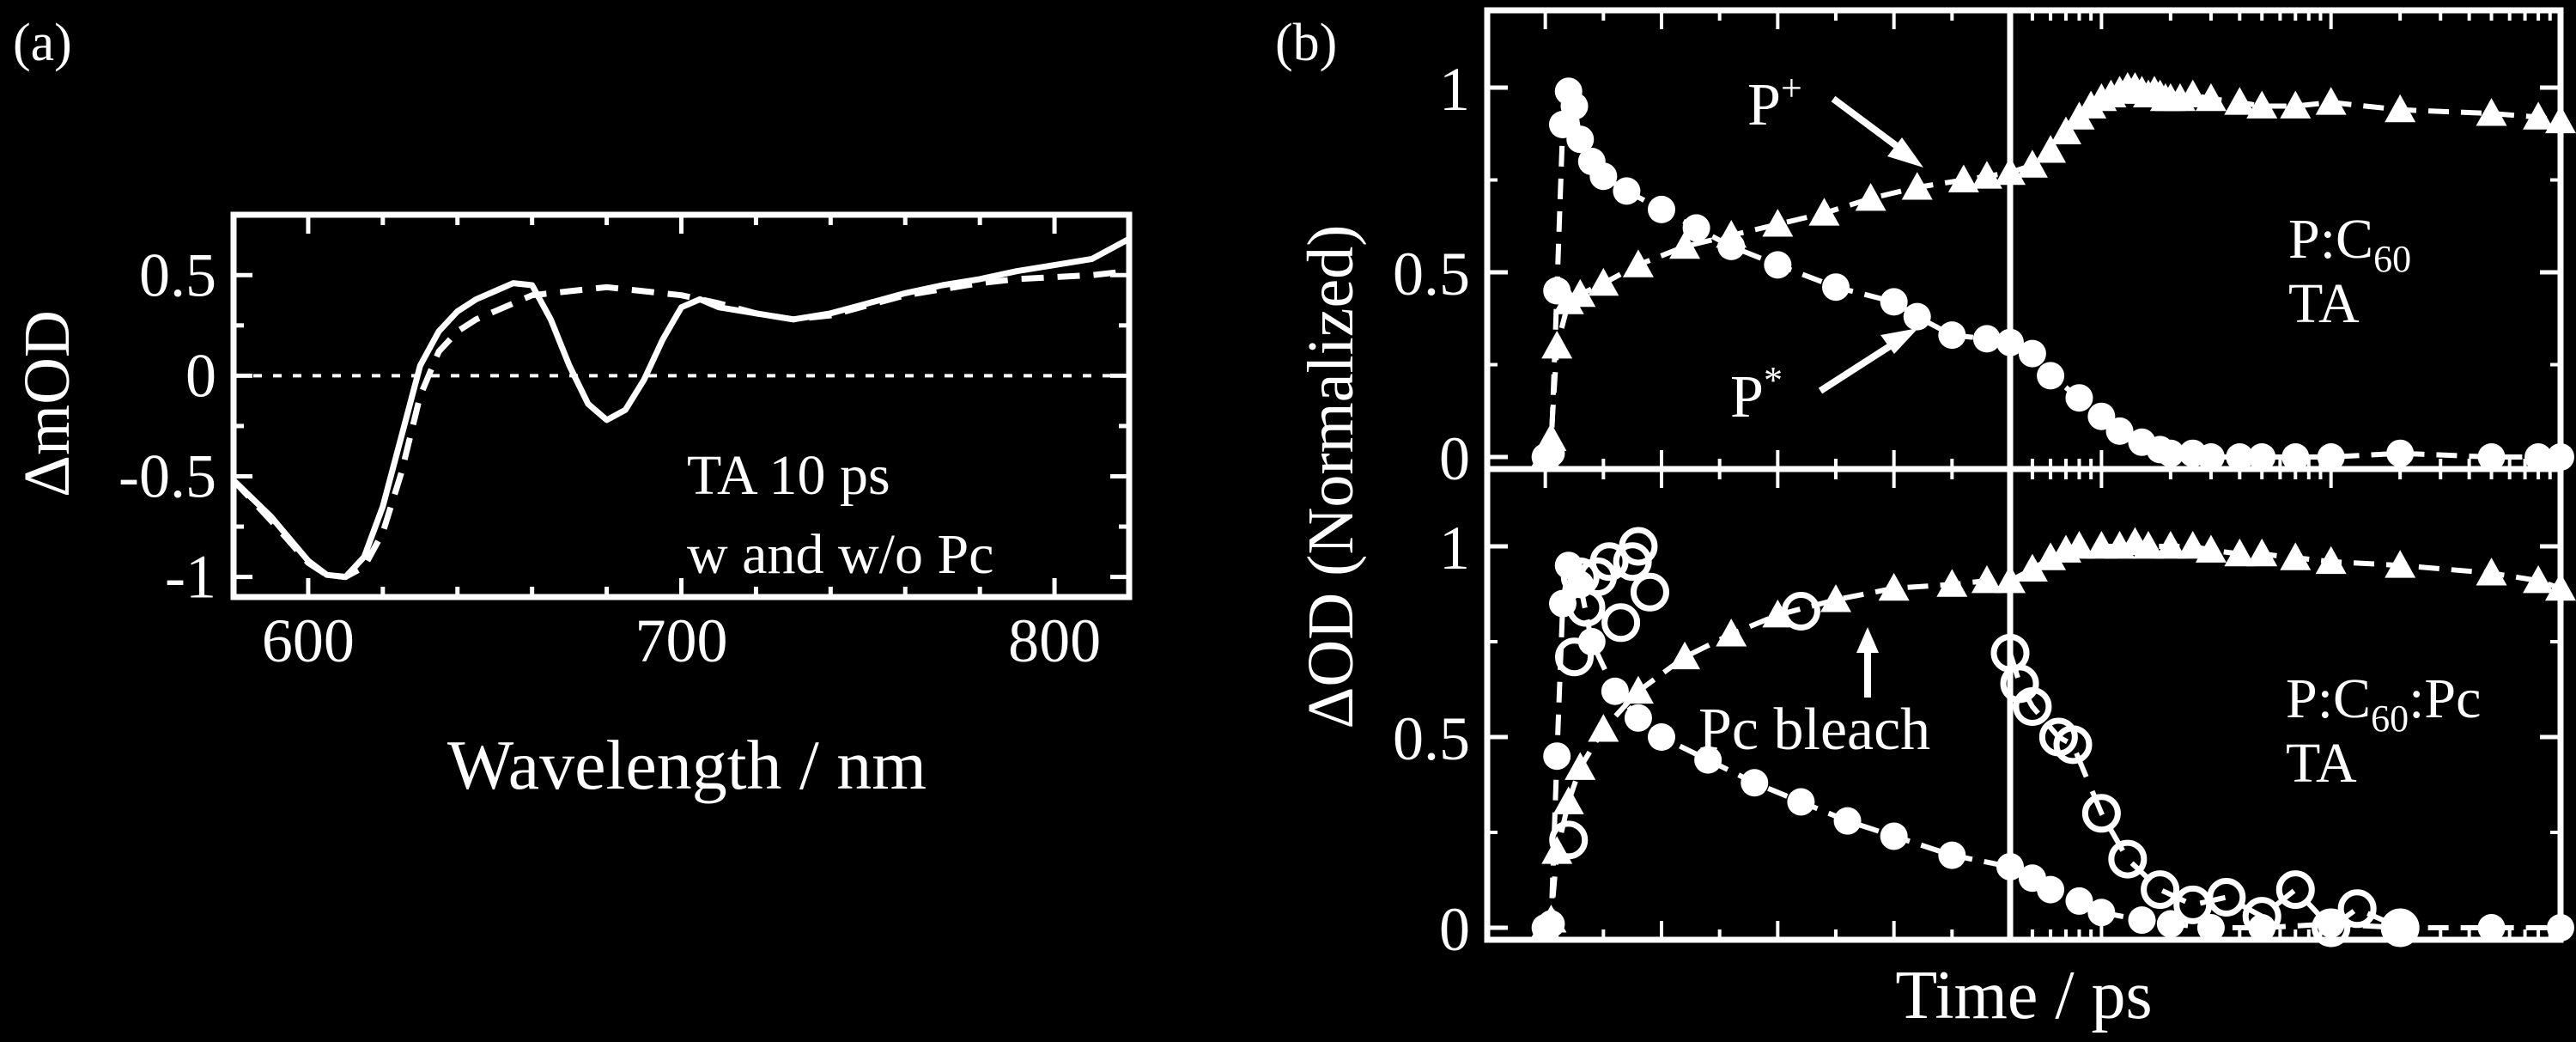 The height and width of the screenshot is (1042, 2576). I want to click on pplus-label: P+, so click(1775, 102).